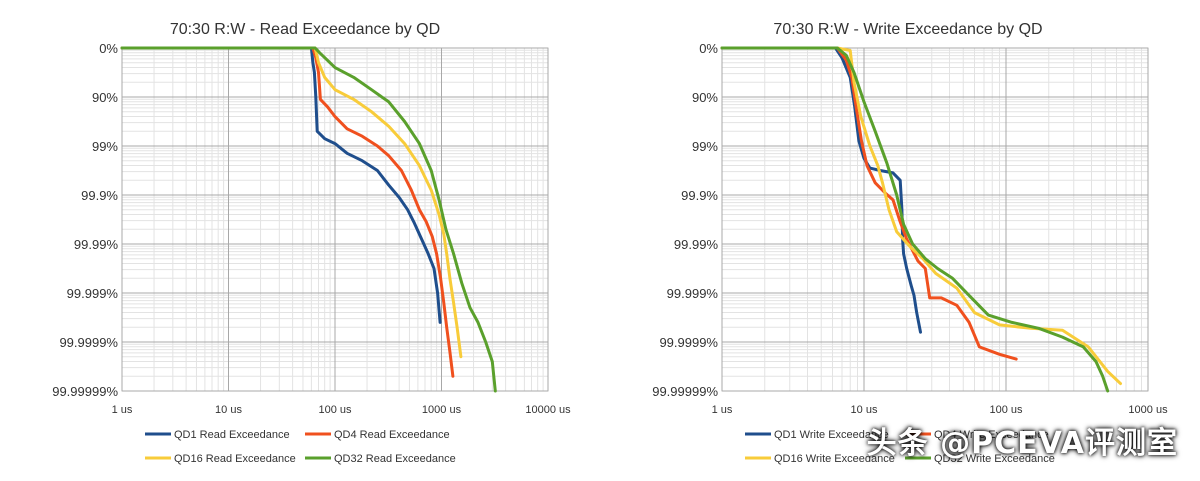 Image resolution: width=1200 pixels, height=481 pixels. Describe the element at coordinates (1022, 443) in the screenshot. I see `watermark-text: 头条 @PCEVA评测室` at that location.